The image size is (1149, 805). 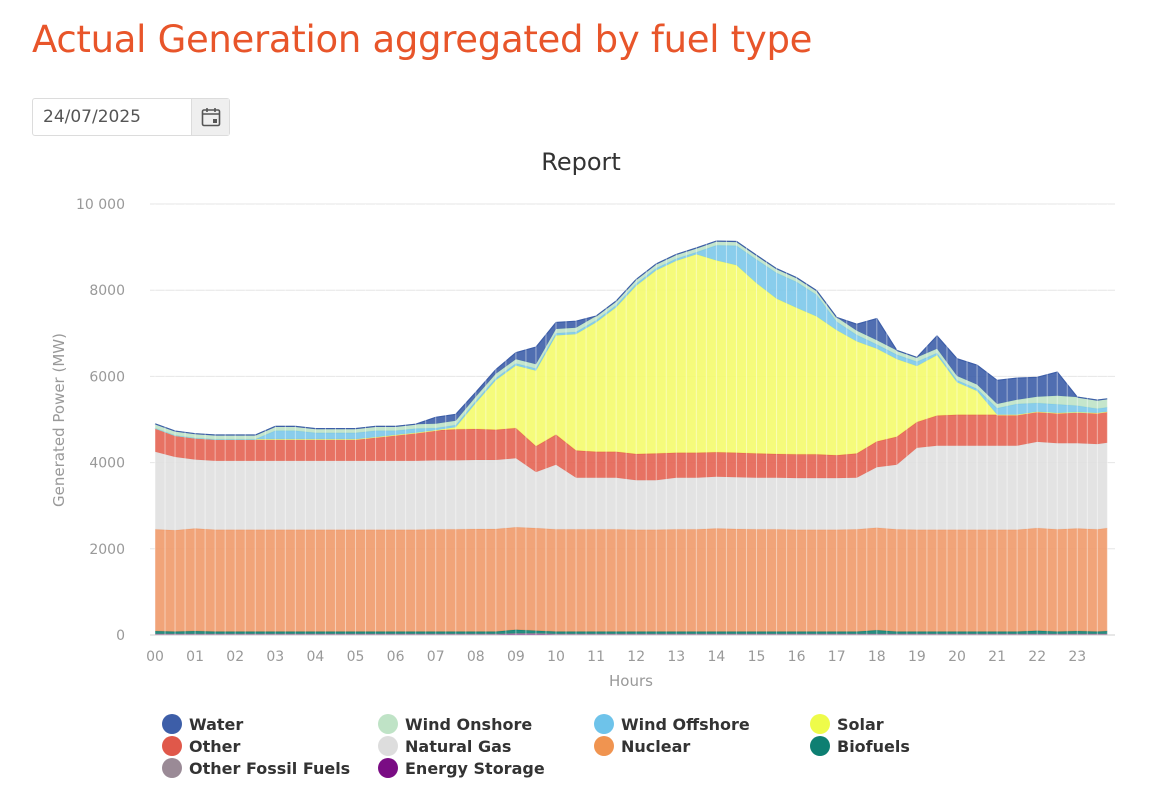 What do you see at coordinates (631, 446) in the screenshot?
I see `area-other` at bounding box center [631, 446].